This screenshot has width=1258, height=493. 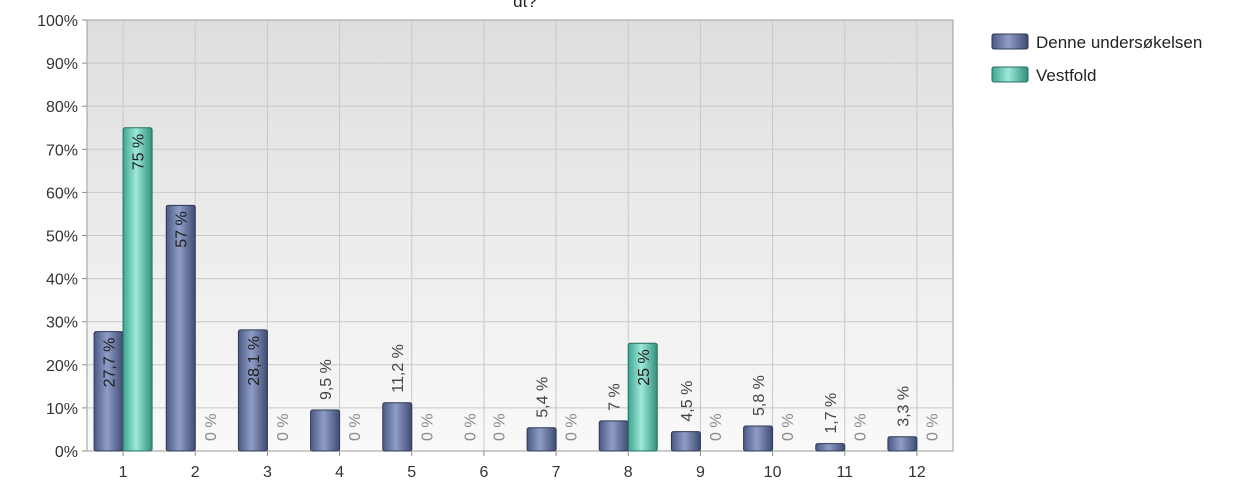 I want to click on y-tick-label: 50%, so click(x=62, y=237).